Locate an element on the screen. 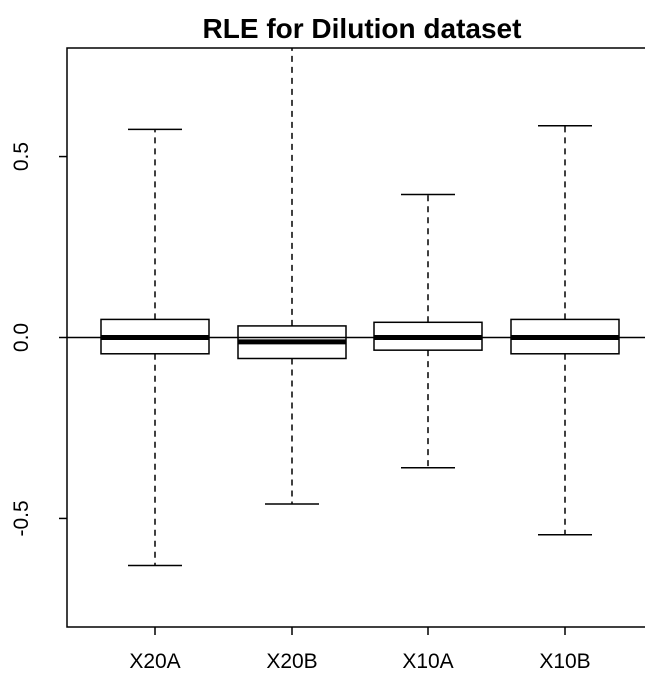  chart-title: RLE for Dilution dataset is located at coordinates (362, 28).